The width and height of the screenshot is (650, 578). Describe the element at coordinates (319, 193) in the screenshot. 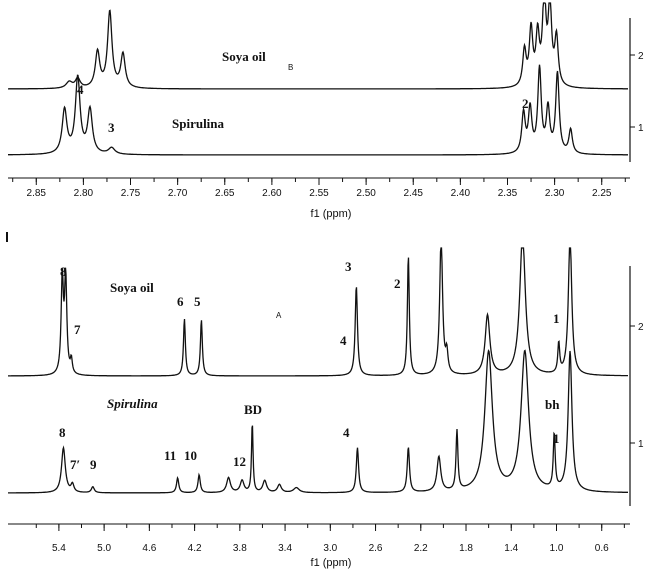

I see `x-tick-label: 2.55` at that location.